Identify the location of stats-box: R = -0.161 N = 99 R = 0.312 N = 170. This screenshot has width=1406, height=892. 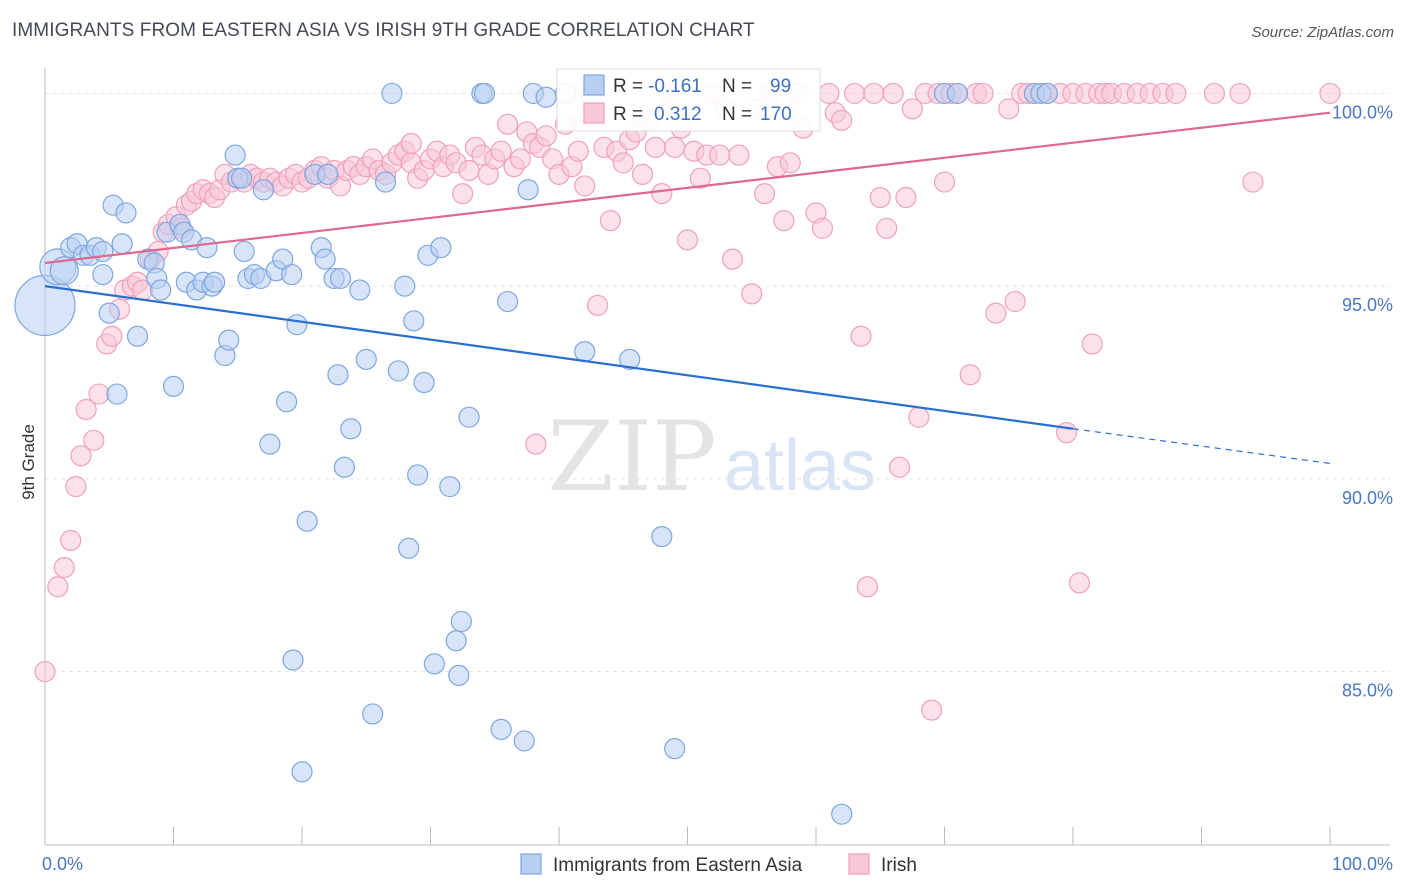
(688, 100).